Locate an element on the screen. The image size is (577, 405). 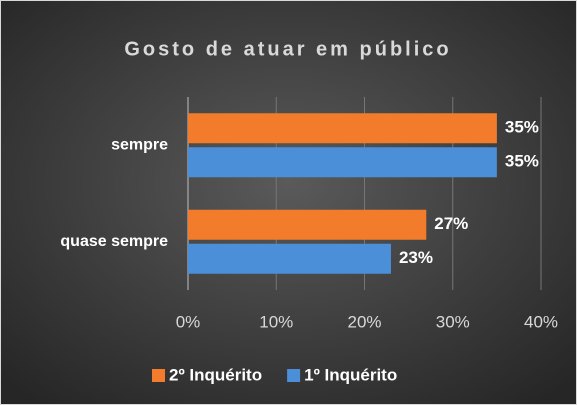
data-label: 23% is located at coordinates (416, 257).